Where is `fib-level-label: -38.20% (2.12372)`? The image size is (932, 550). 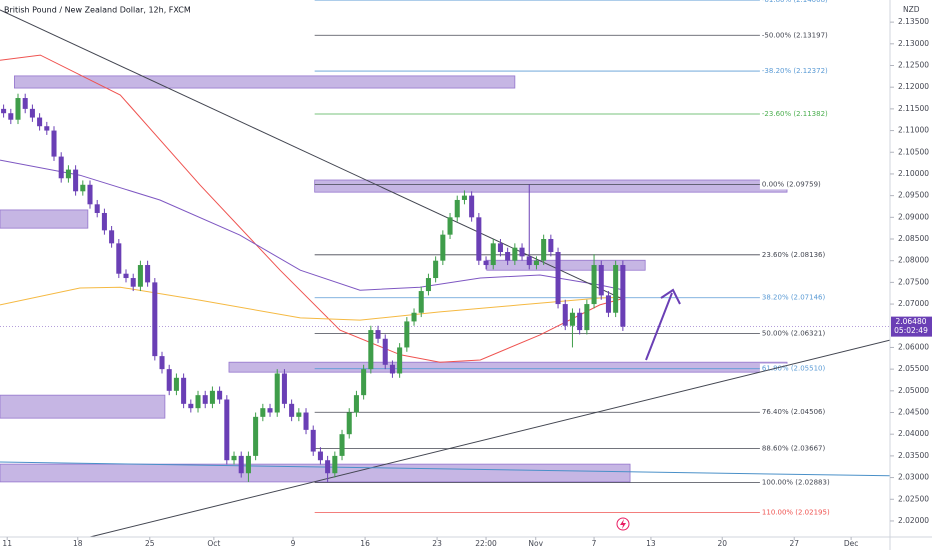
fib-level-label: -38.20% (2.12372) is located at coordinates (795, 71).